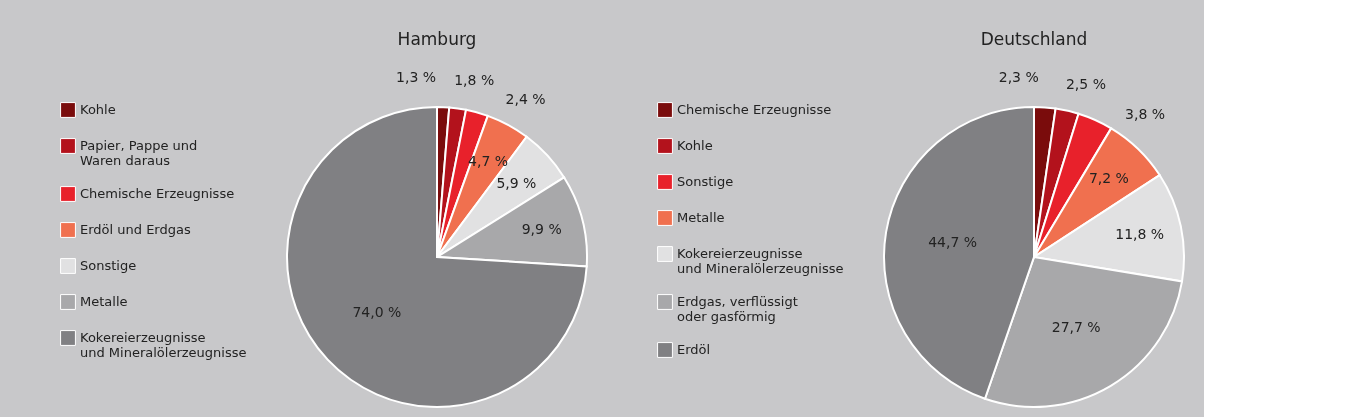 The image size is (1370, 419). I want to click on data-label: 2,5 %, so click(1085, 83).